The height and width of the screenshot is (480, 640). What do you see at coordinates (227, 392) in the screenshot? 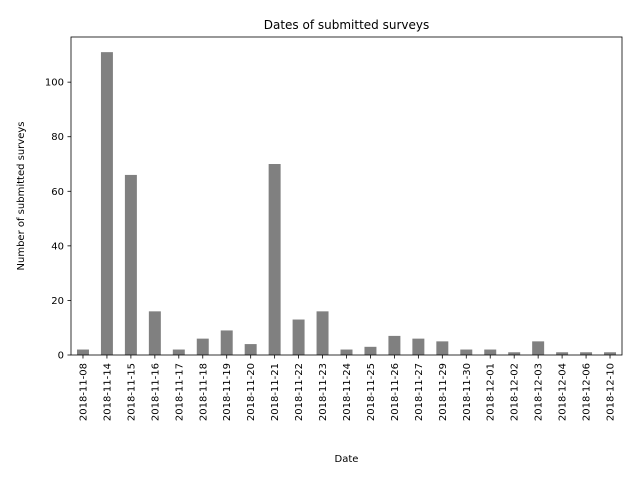
I see `x-tick-label: 2018-11-19` at bounding box center [227, 392].